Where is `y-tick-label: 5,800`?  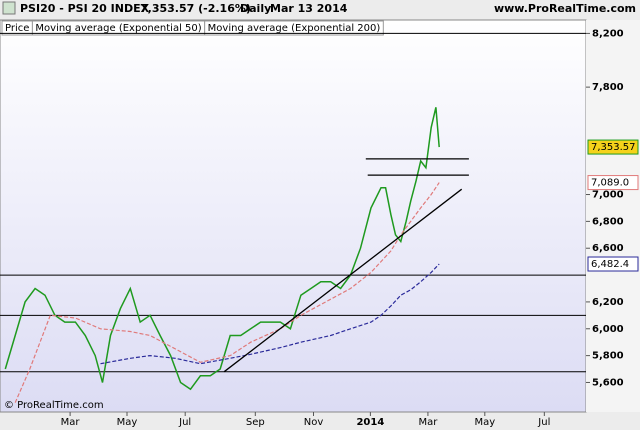
y-tick-label: 5,800 is located at coordinates (608, 356).